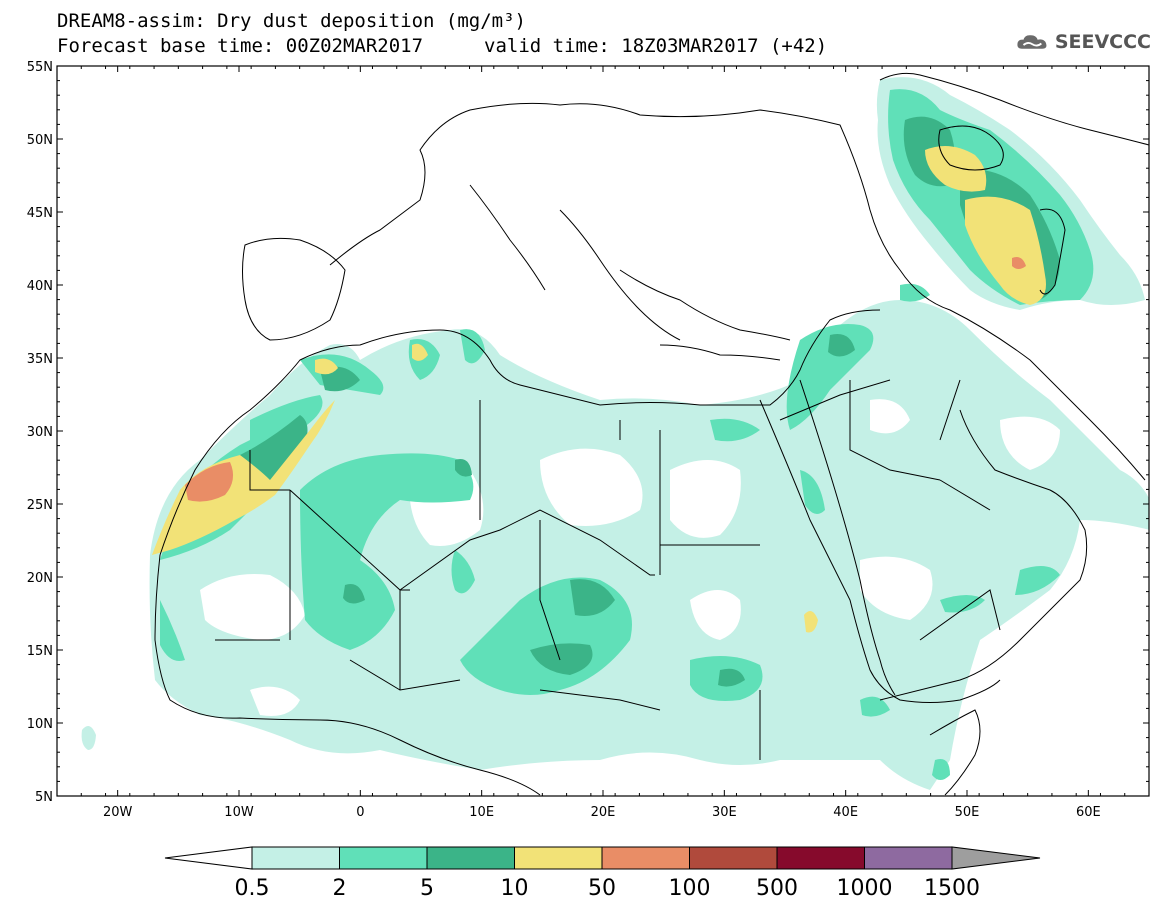 This screenshot has height=907, width=1165. I want to click on colorbar-label: 500, so click(777, 888).